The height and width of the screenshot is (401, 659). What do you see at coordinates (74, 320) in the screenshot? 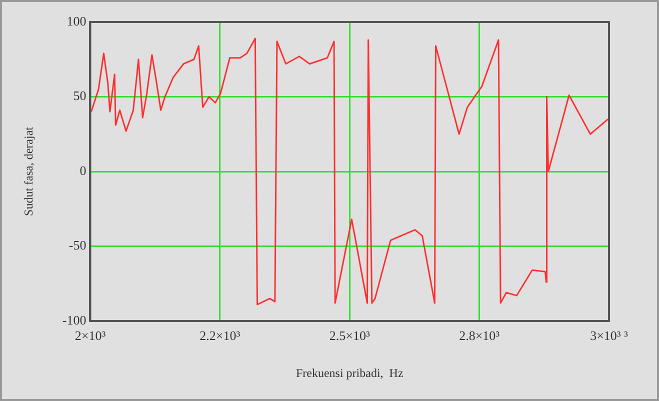
I see `y-tick-label: -100` at bounding box center [74, 320].